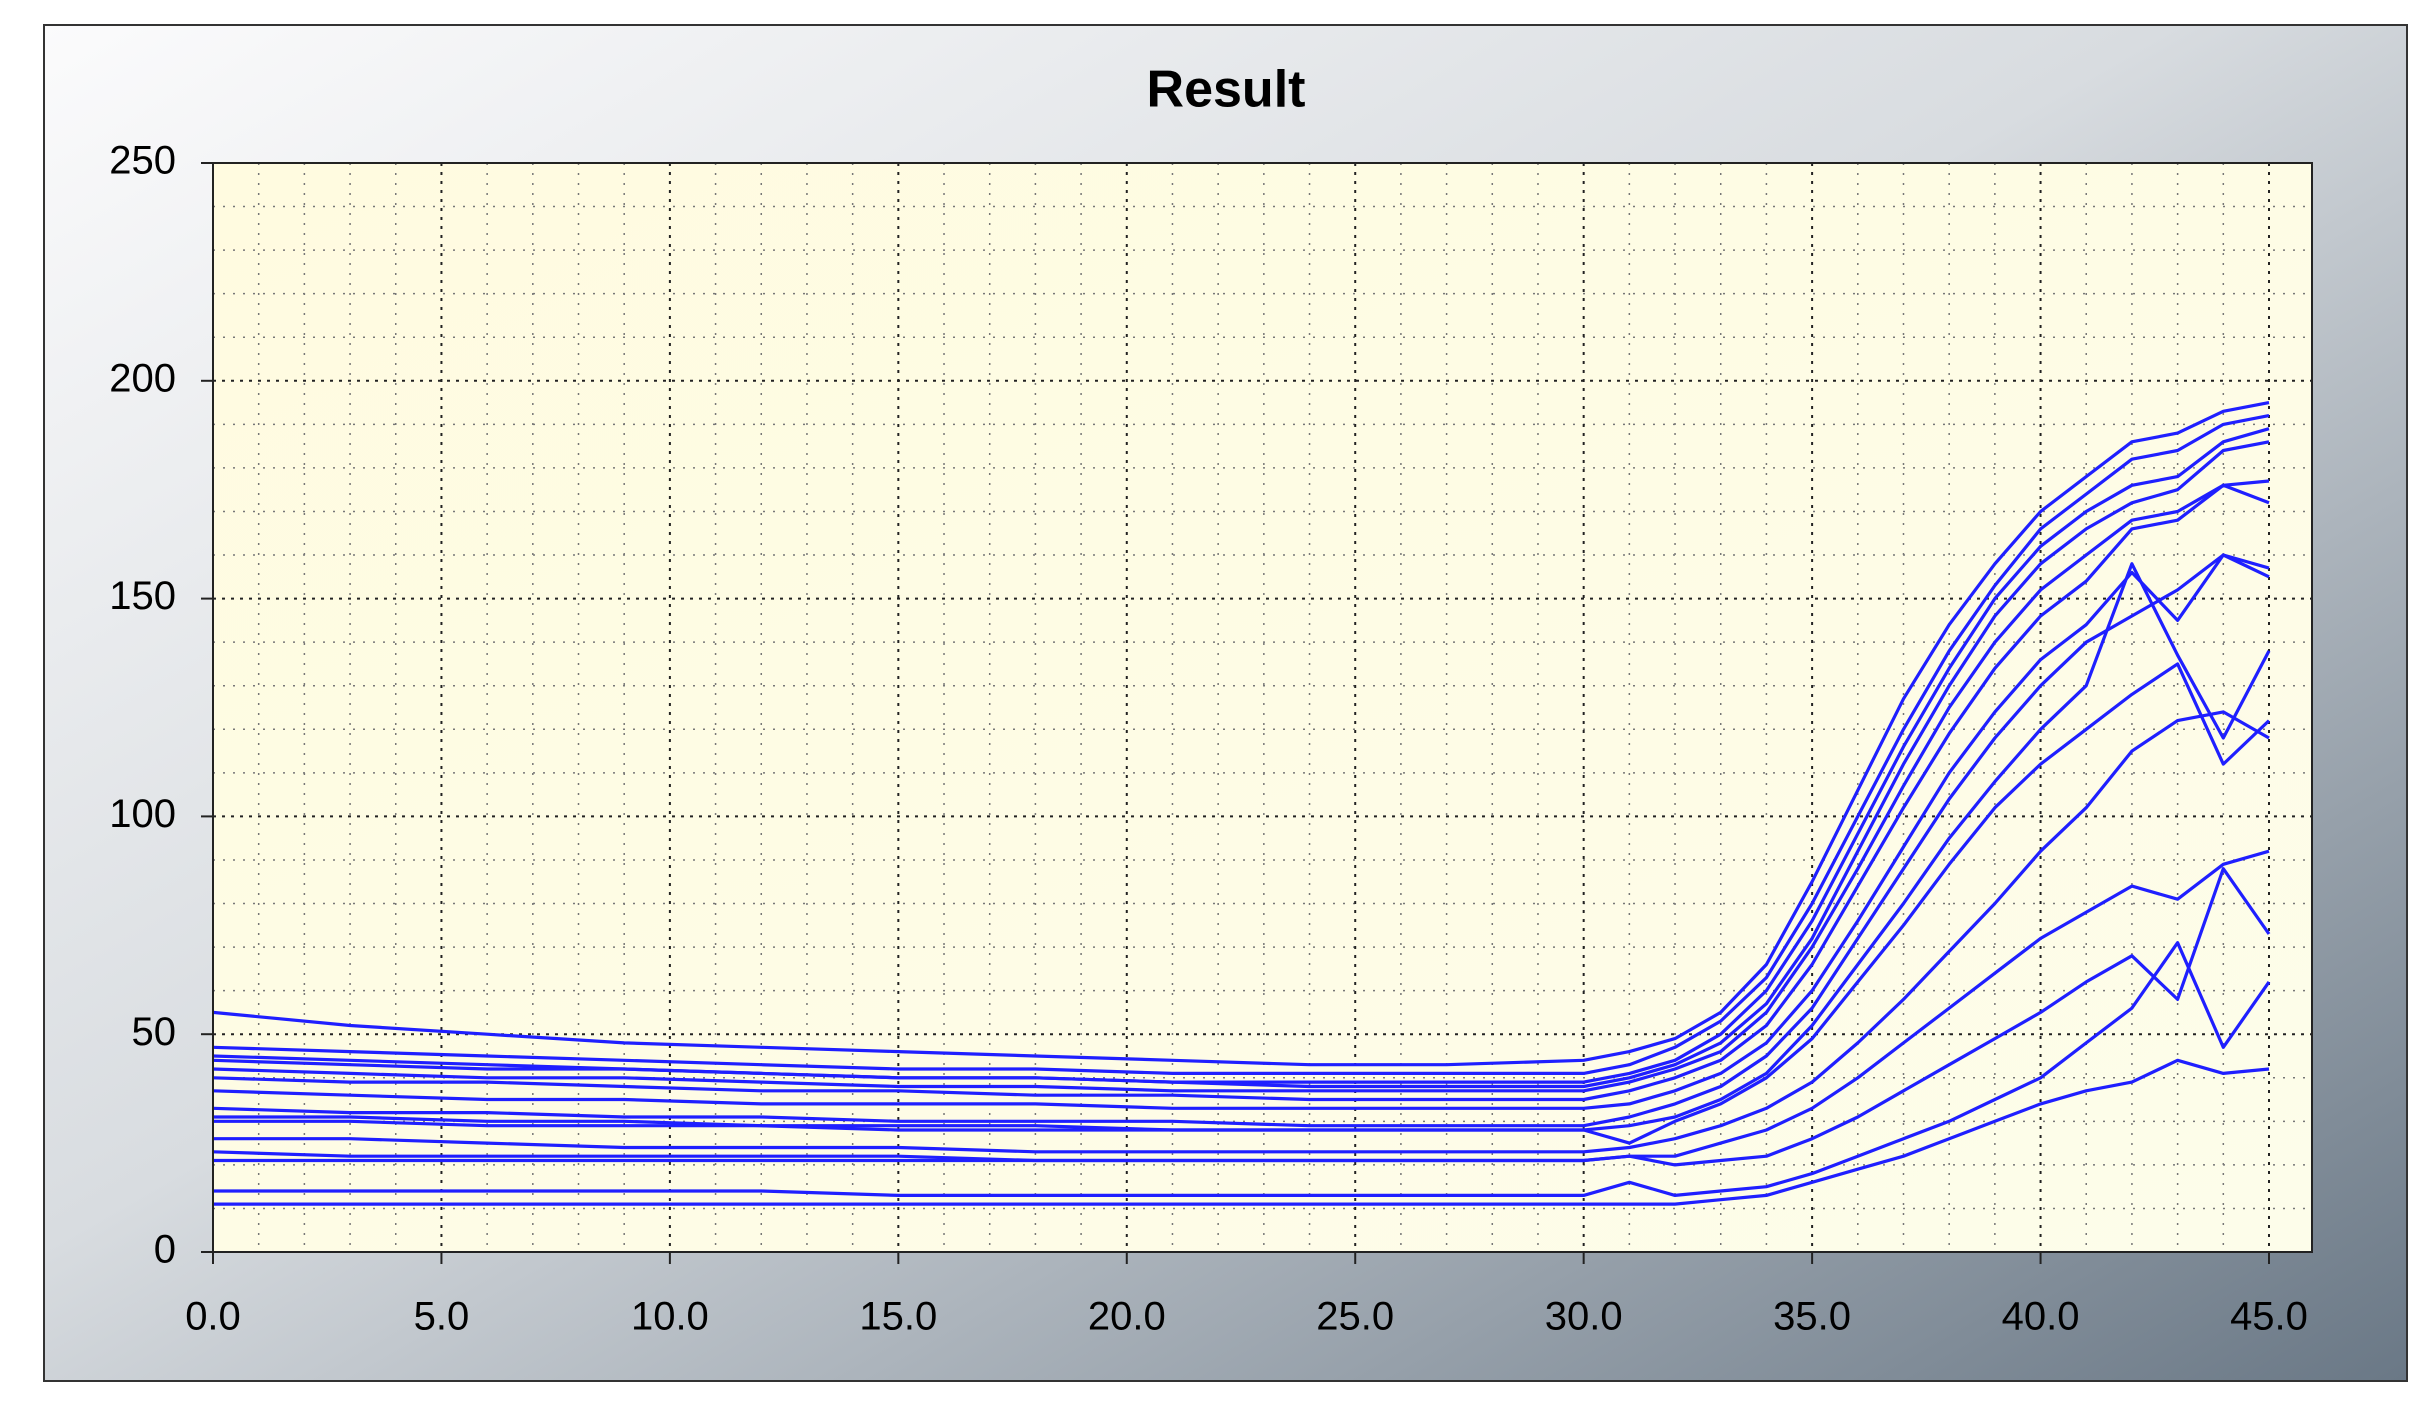 Image resolution: width=2431 pixels, height=1411 pixels. I want to click on x-tick-label: 40.0, so click(2041, 1317).